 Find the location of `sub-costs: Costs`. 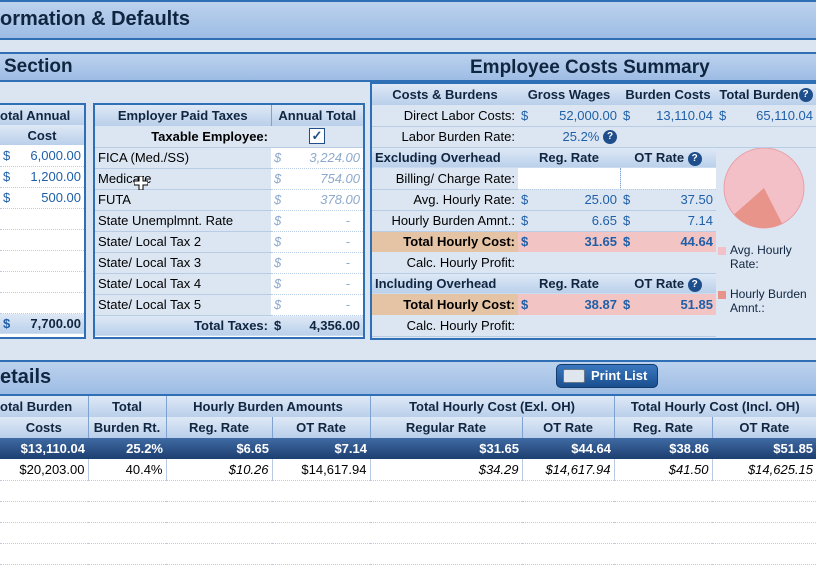

sub-costs: Costs is located at coordinates (44, 427).